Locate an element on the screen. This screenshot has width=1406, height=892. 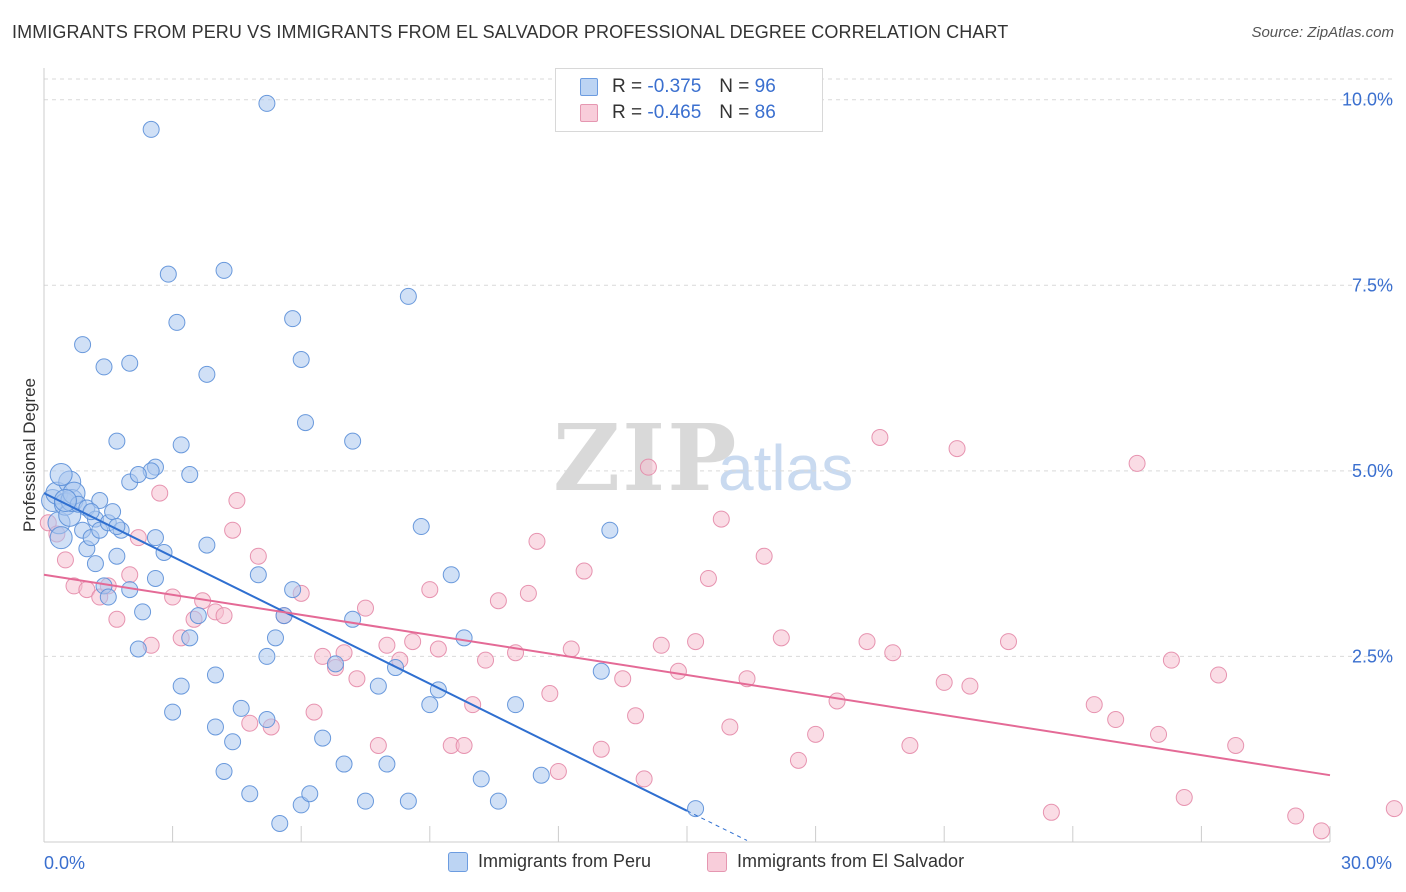
peru-swatch is located at coordinates (589, 87).